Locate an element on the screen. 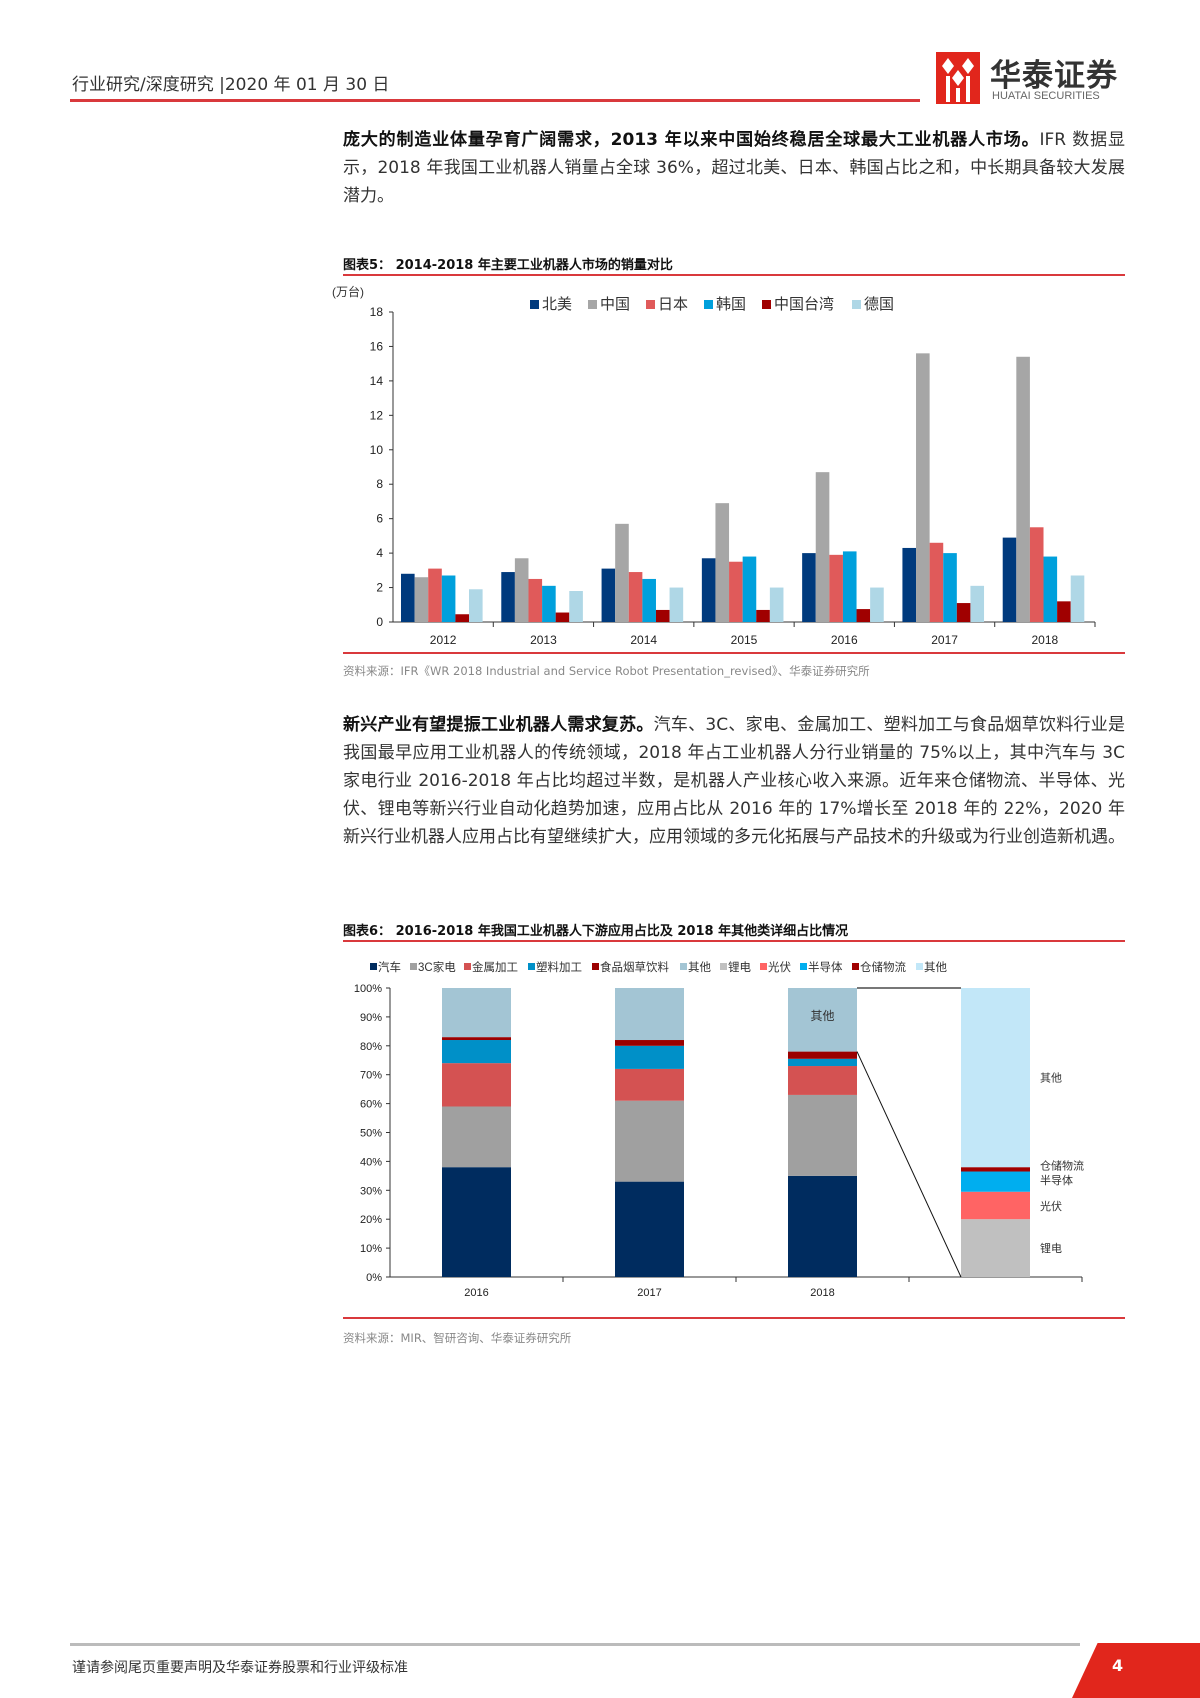 This screenshot has height=1698, width=1200. bar-德国-2018 is located at coordinates (1077, 598).